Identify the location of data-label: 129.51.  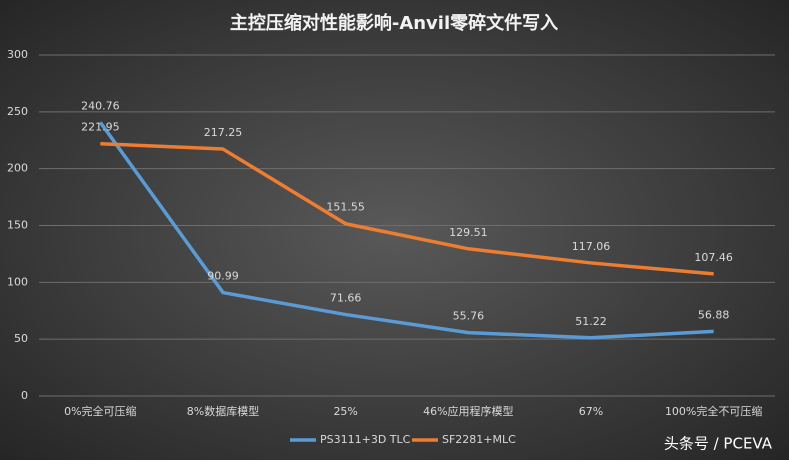
(468, 232).